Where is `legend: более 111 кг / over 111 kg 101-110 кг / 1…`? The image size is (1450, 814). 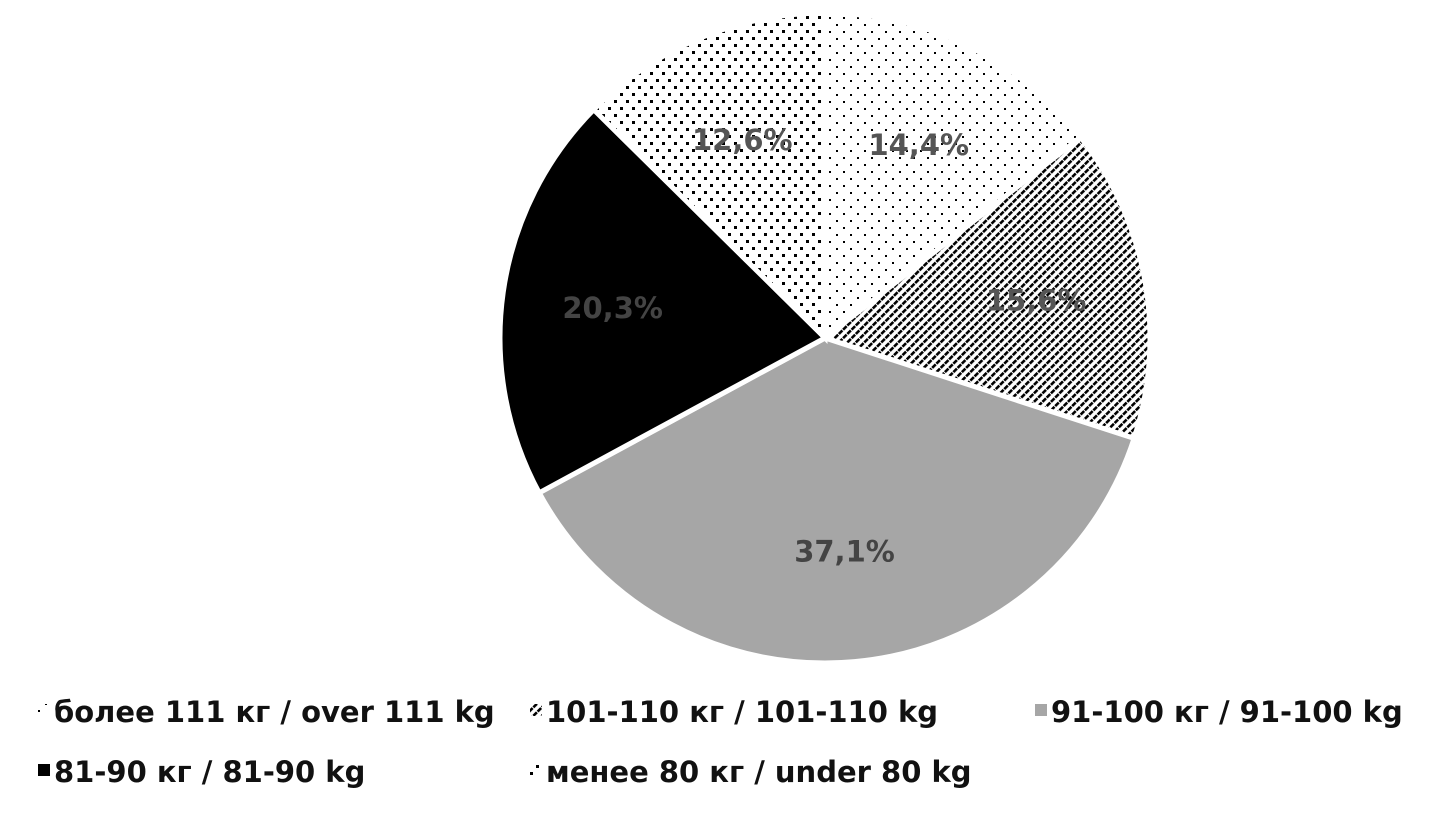 legend: более 111 кг / over 111 kg 101-110 кг / 1… is located at coordinates (720, 742).